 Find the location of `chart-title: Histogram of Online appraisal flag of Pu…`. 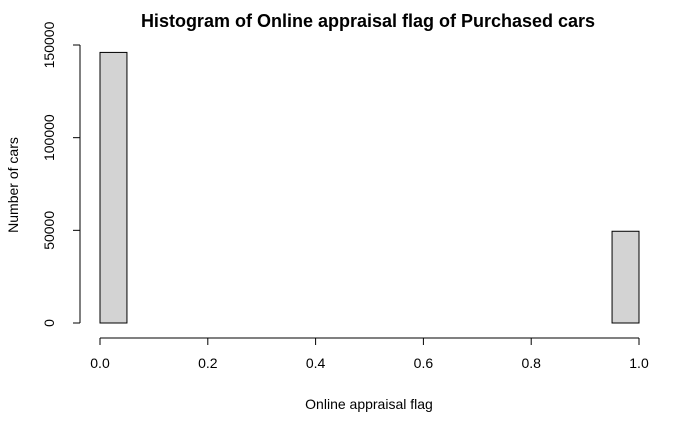

chart-title: Histogram of Online appraisal flag of Pu… is located at coordinates (368, 21).